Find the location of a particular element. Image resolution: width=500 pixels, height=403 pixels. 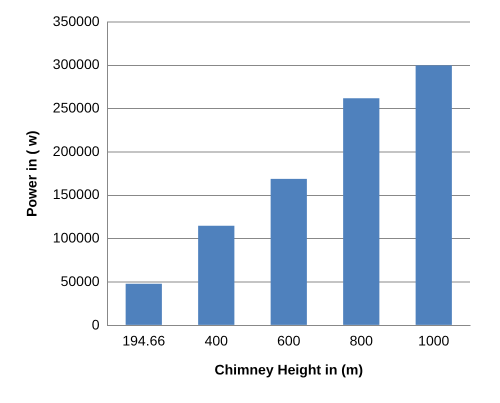

y-tick-label: 0 is located at coordinates (96, 324).